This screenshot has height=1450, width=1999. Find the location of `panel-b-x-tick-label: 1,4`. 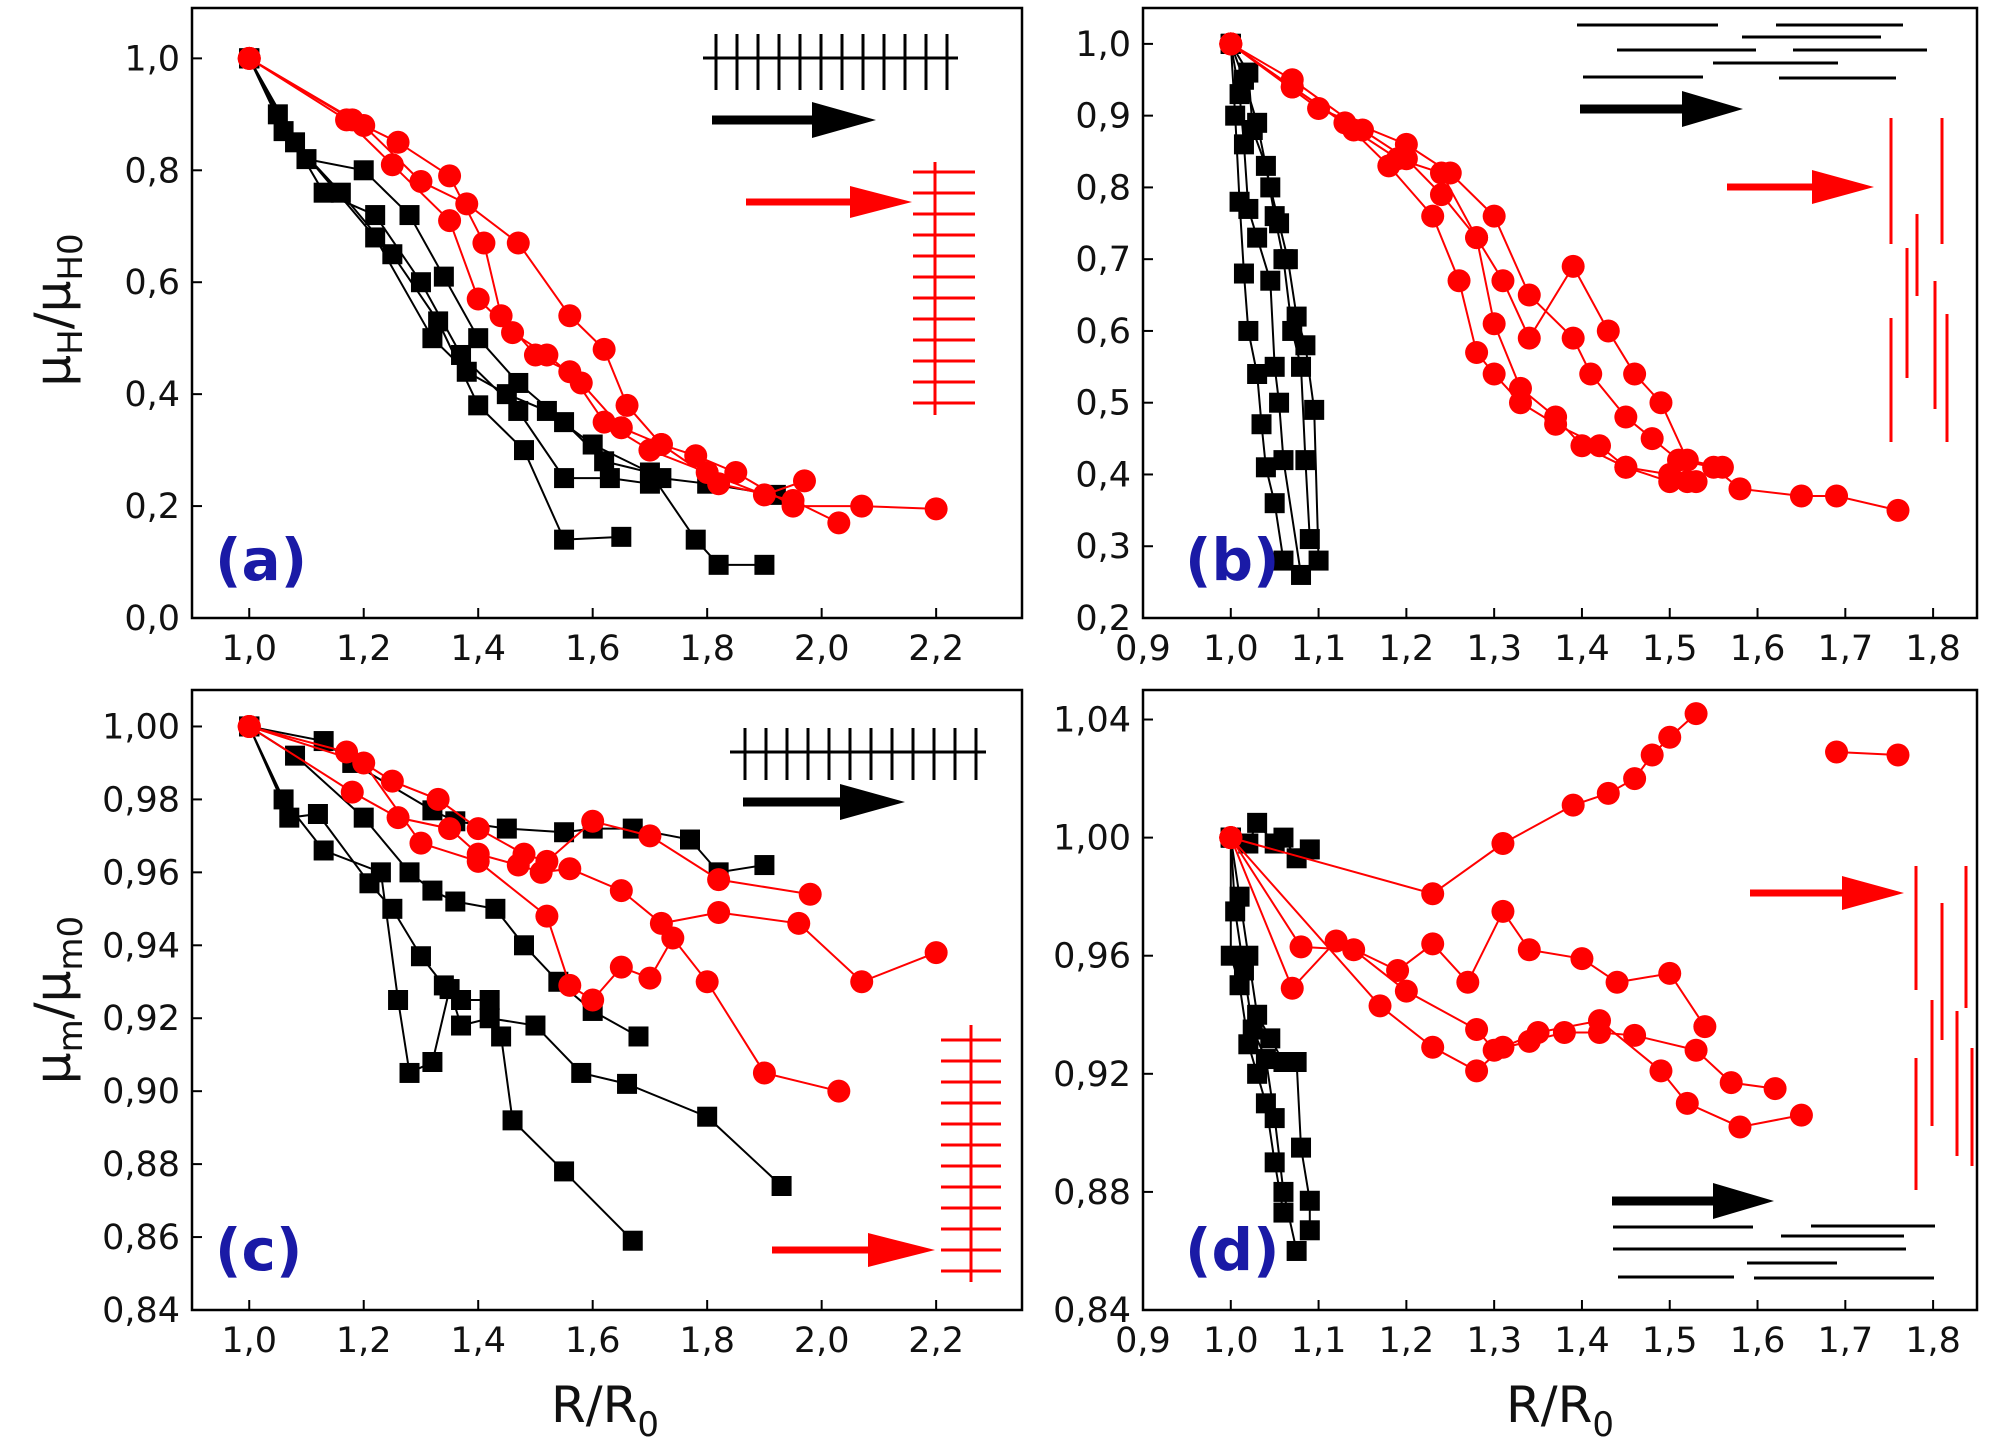

panel-b-x-tick-label: 1,4 is located at coordinates (1582, 649).